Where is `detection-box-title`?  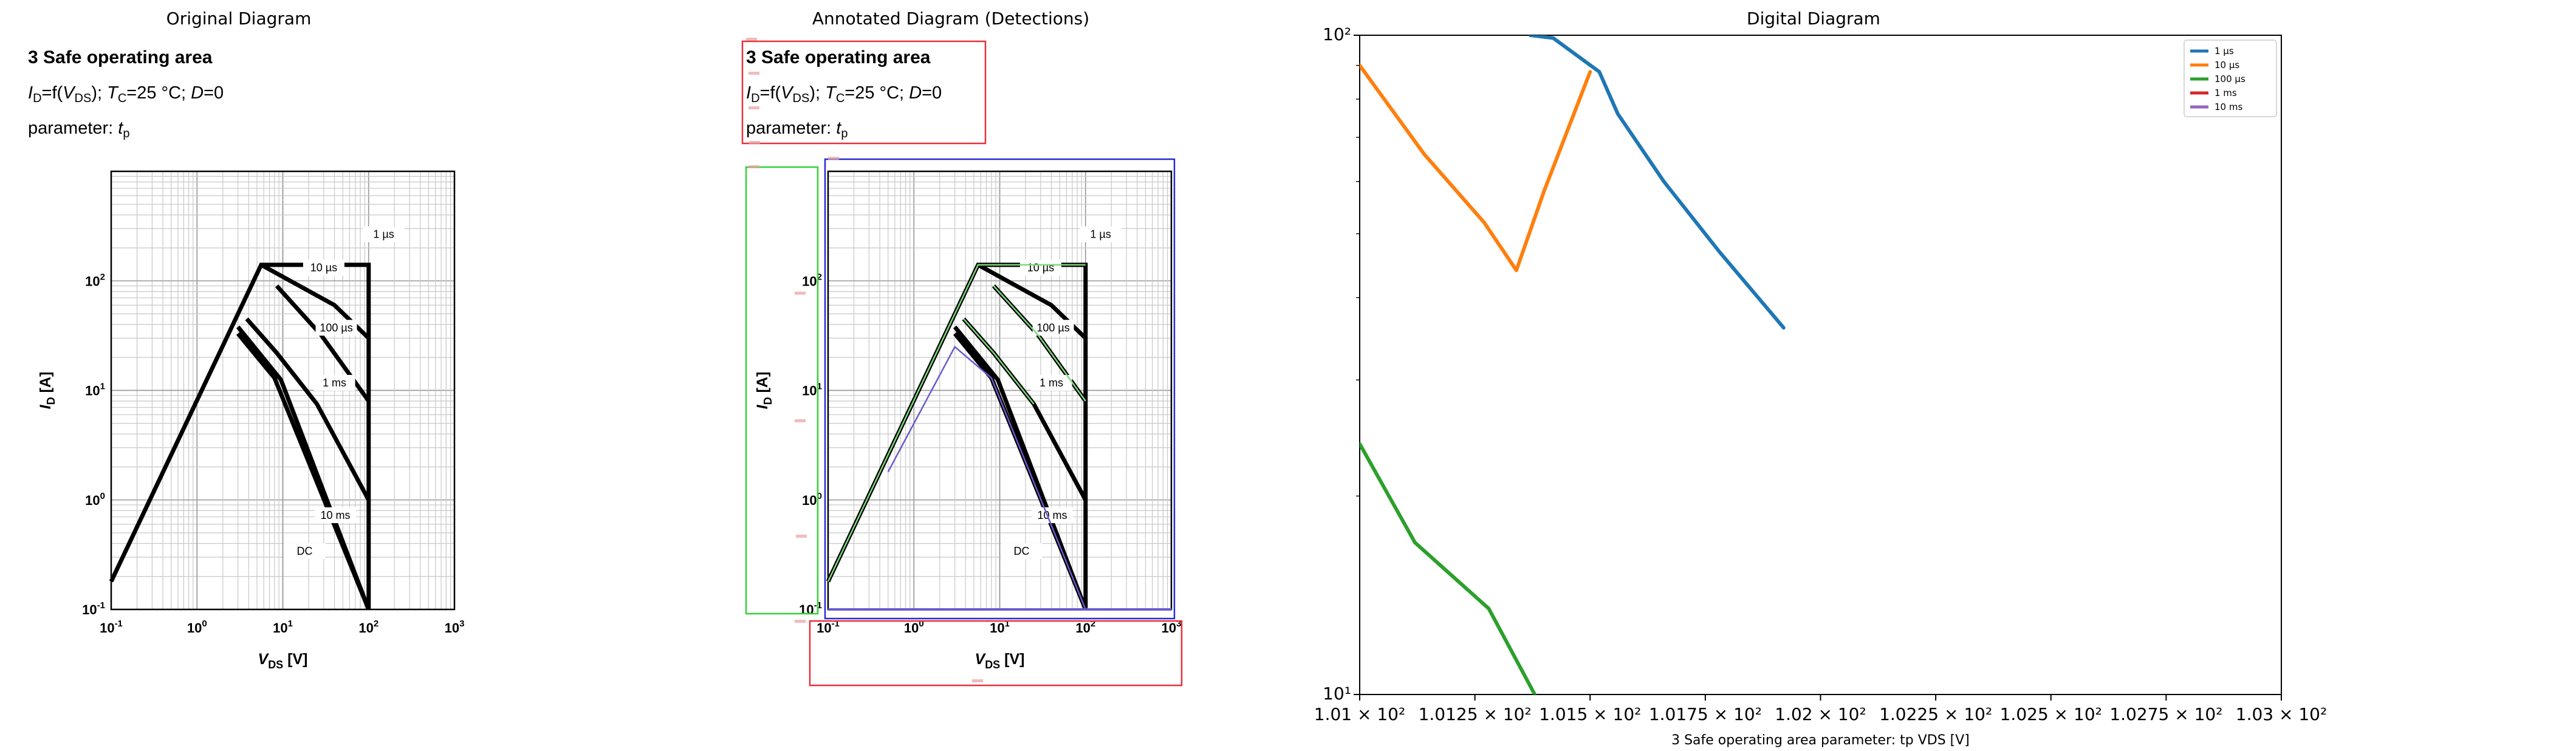
detection-box-title is located at coordinates (864, 93).